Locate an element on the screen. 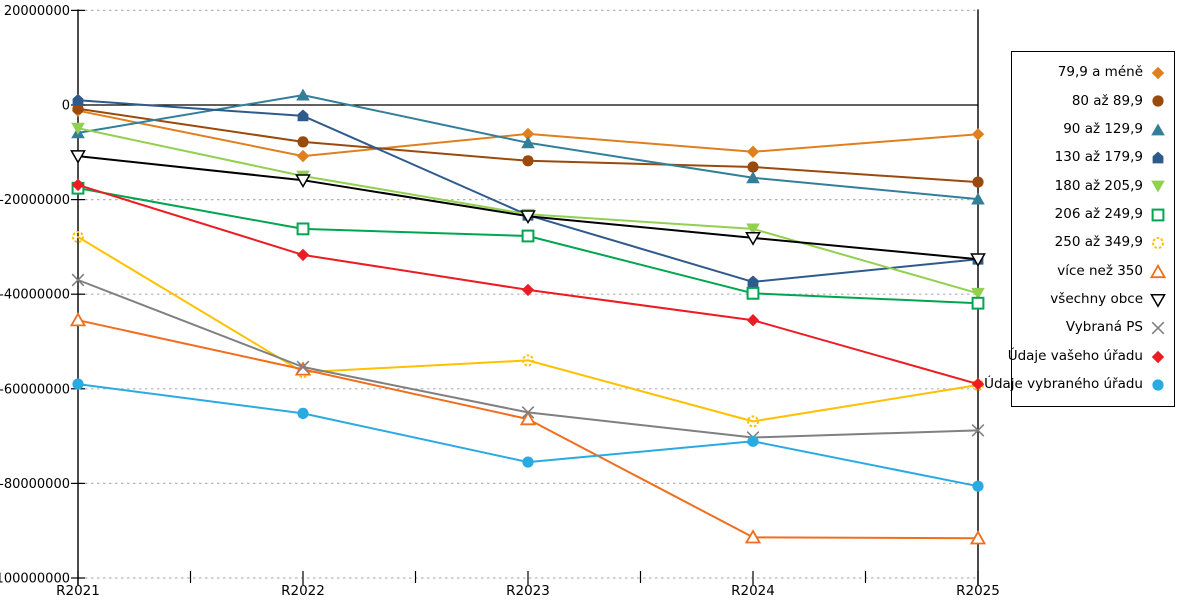 This screenshot has width=1200, height=600. legend-label: všechny obce is located at coordinates (1096, 299).